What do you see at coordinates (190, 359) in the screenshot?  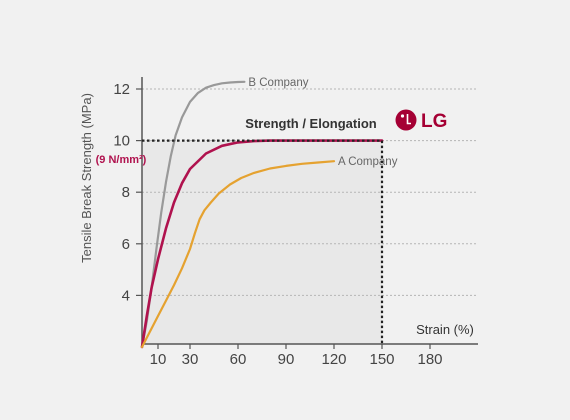 I see `x-tick-label: 30` at bounding box center [190, 359].